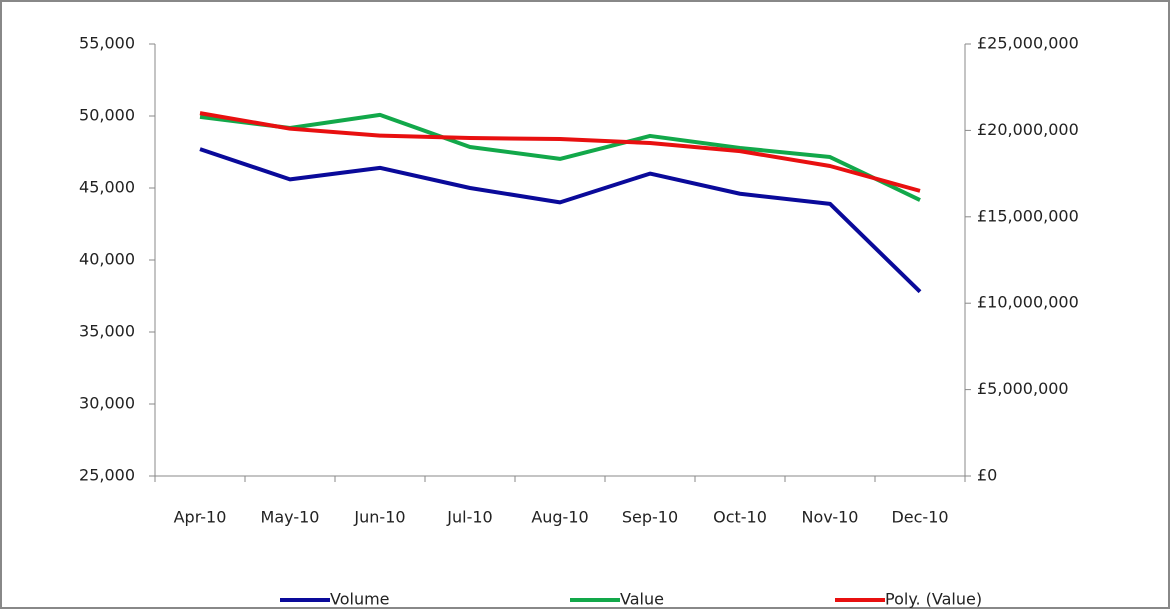  Describe the element at coordinates (469, 517) in the screenshot. I see `x-tick-label: Jul-10` at that location.